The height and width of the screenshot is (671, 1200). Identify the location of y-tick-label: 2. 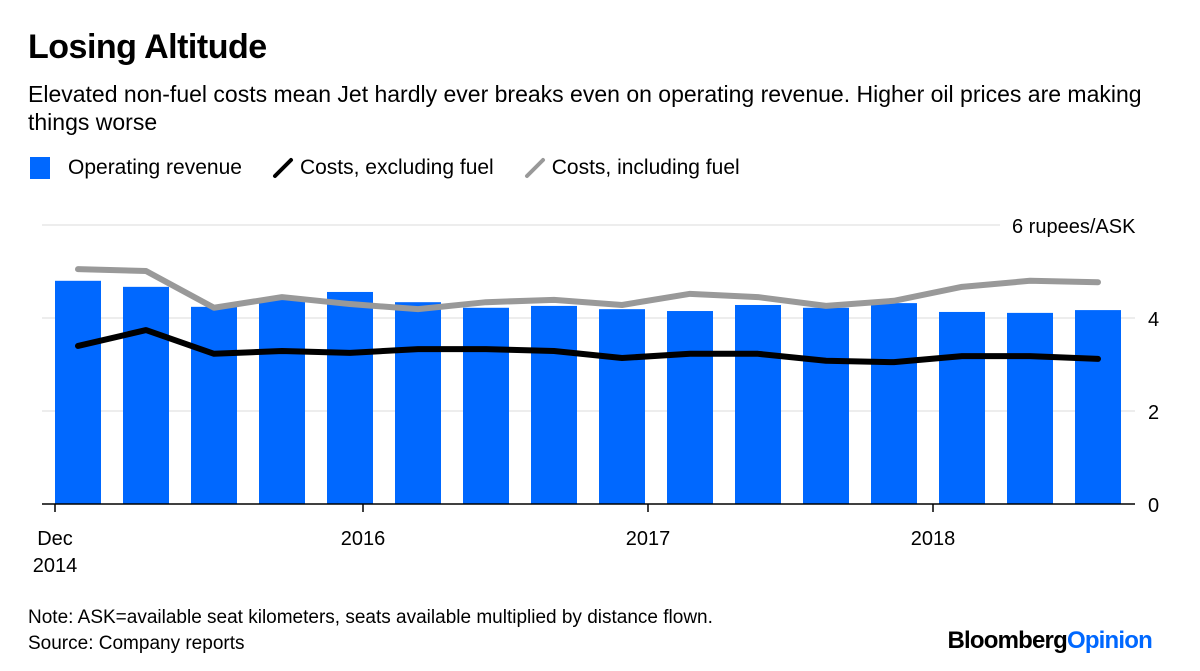
(1153, 413).